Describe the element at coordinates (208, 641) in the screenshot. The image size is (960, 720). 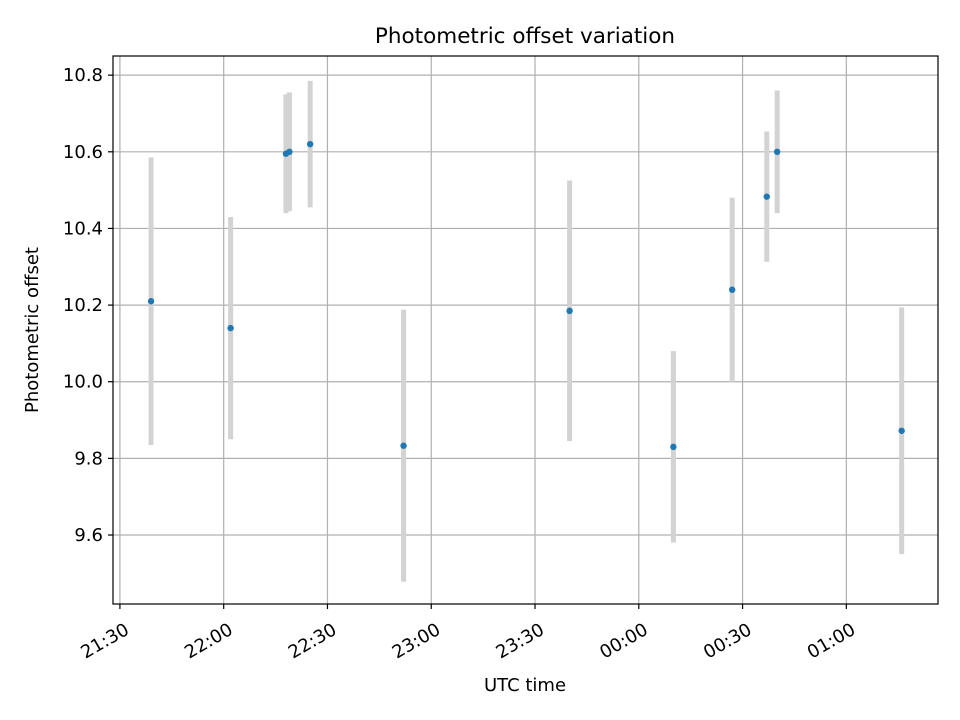
I see `x-tick-label: 22:00` at that location.